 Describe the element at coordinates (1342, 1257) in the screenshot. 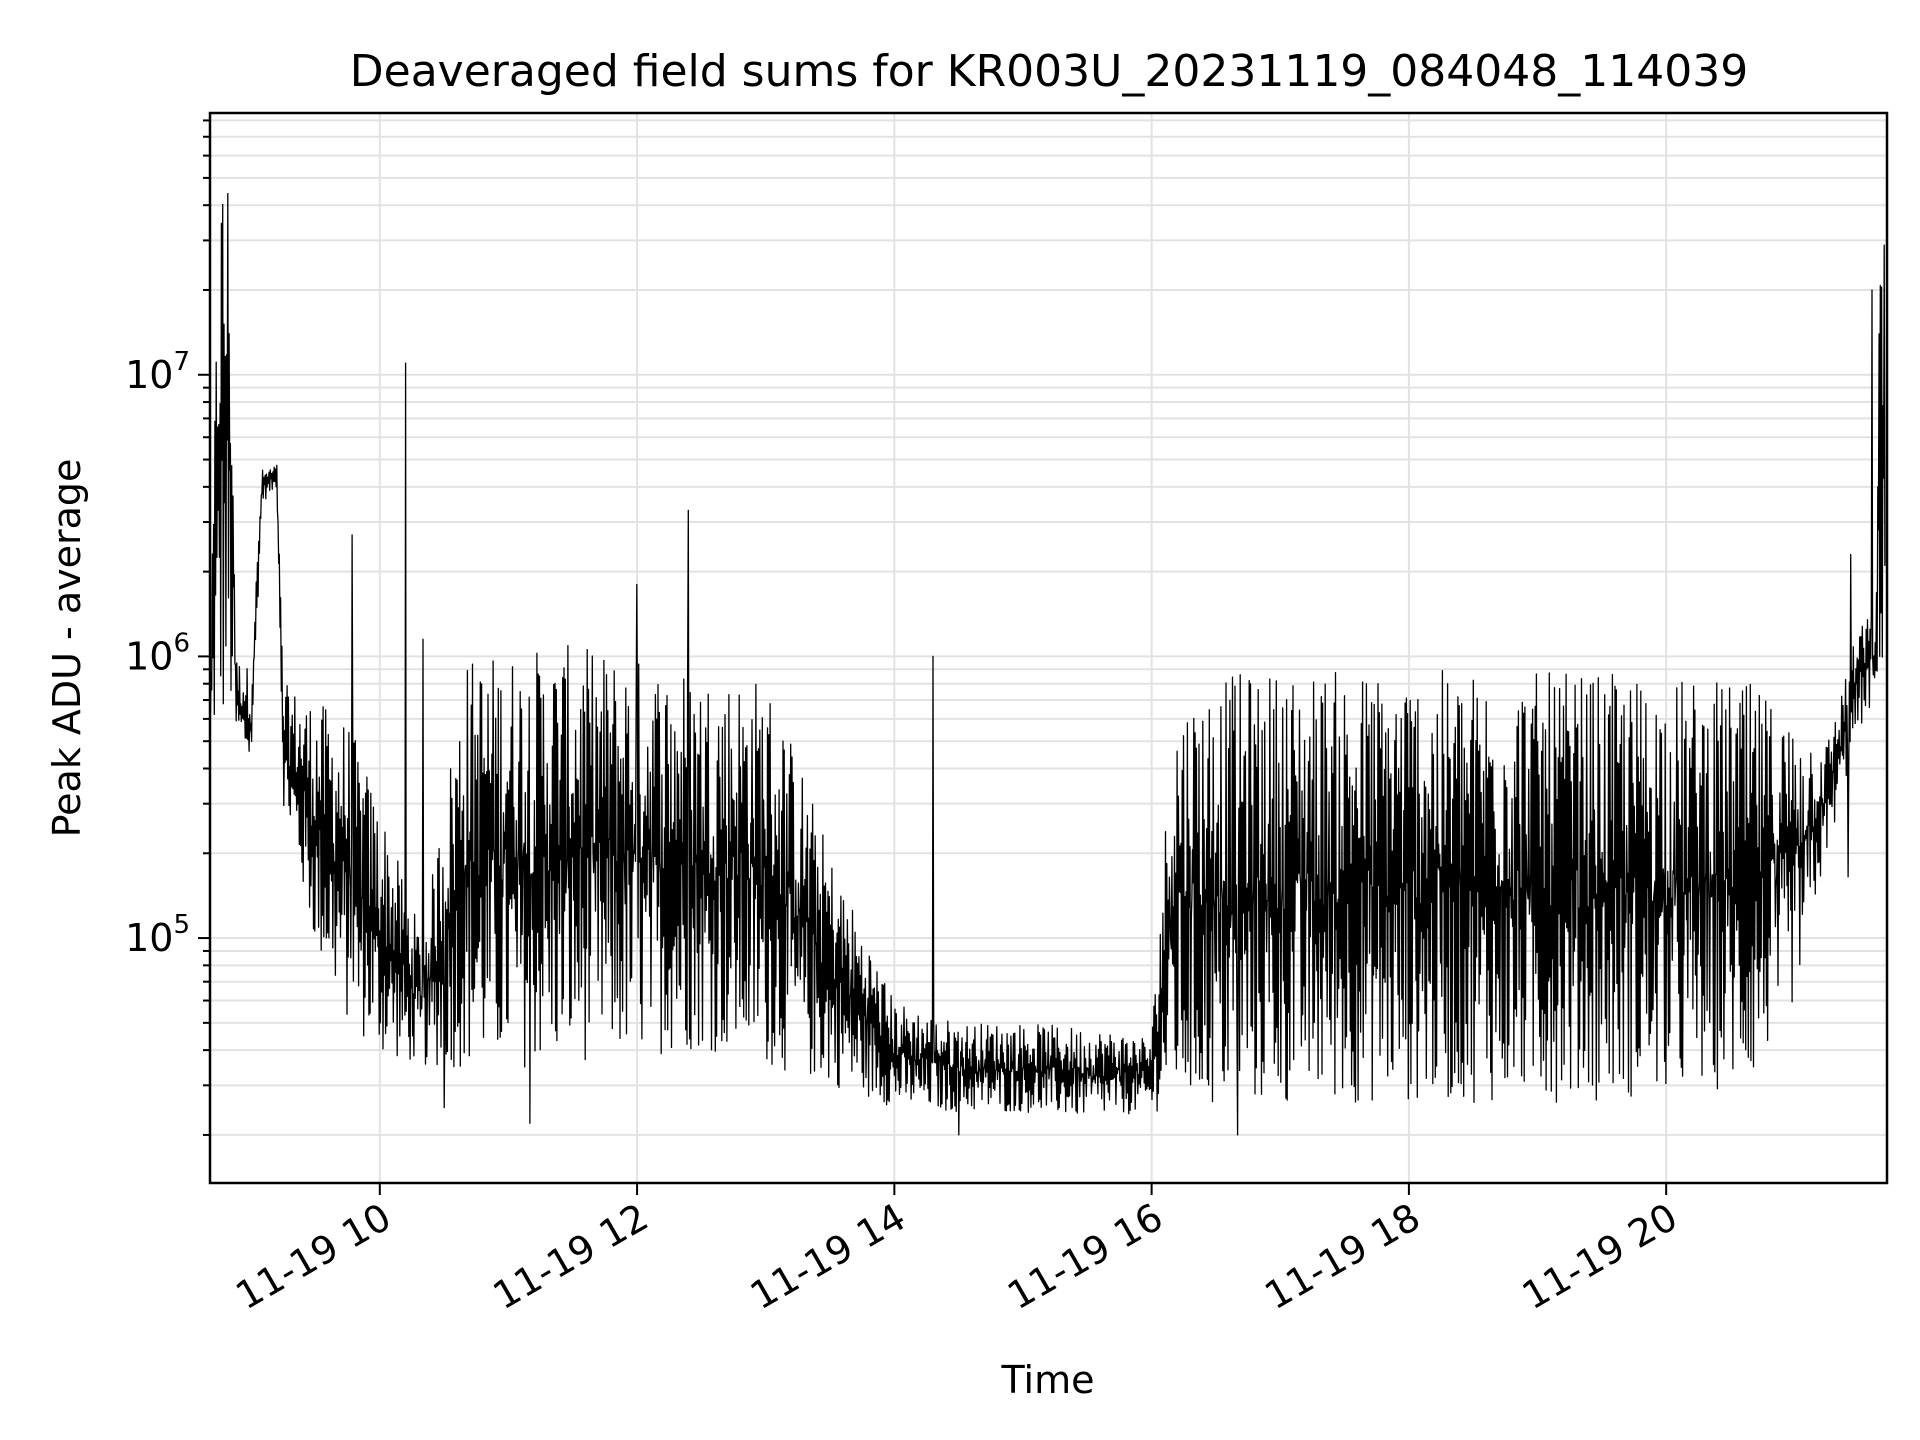

I see `x-tick-label: 11-19 18` at that location.